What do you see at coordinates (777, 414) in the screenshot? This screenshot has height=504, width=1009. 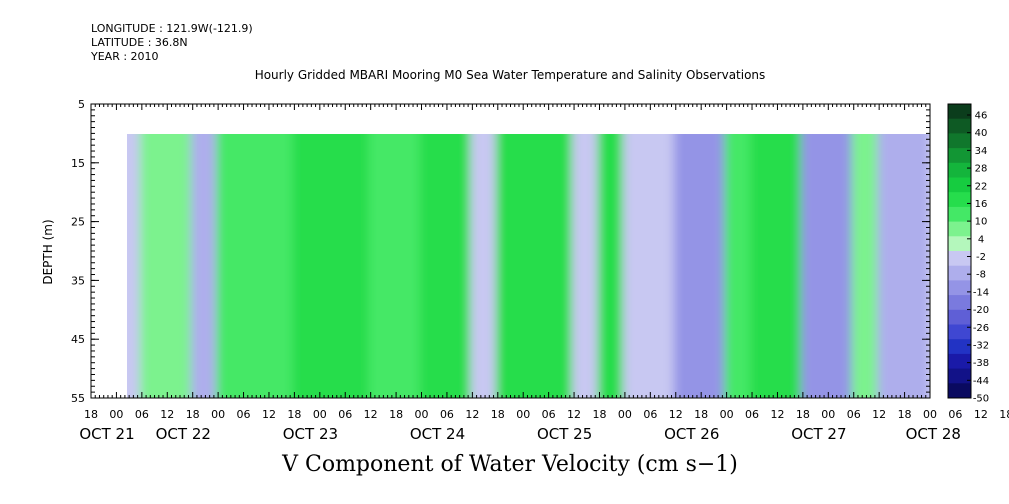 I see `x-tick-label-27: 12` at bounding box center [777, 414].